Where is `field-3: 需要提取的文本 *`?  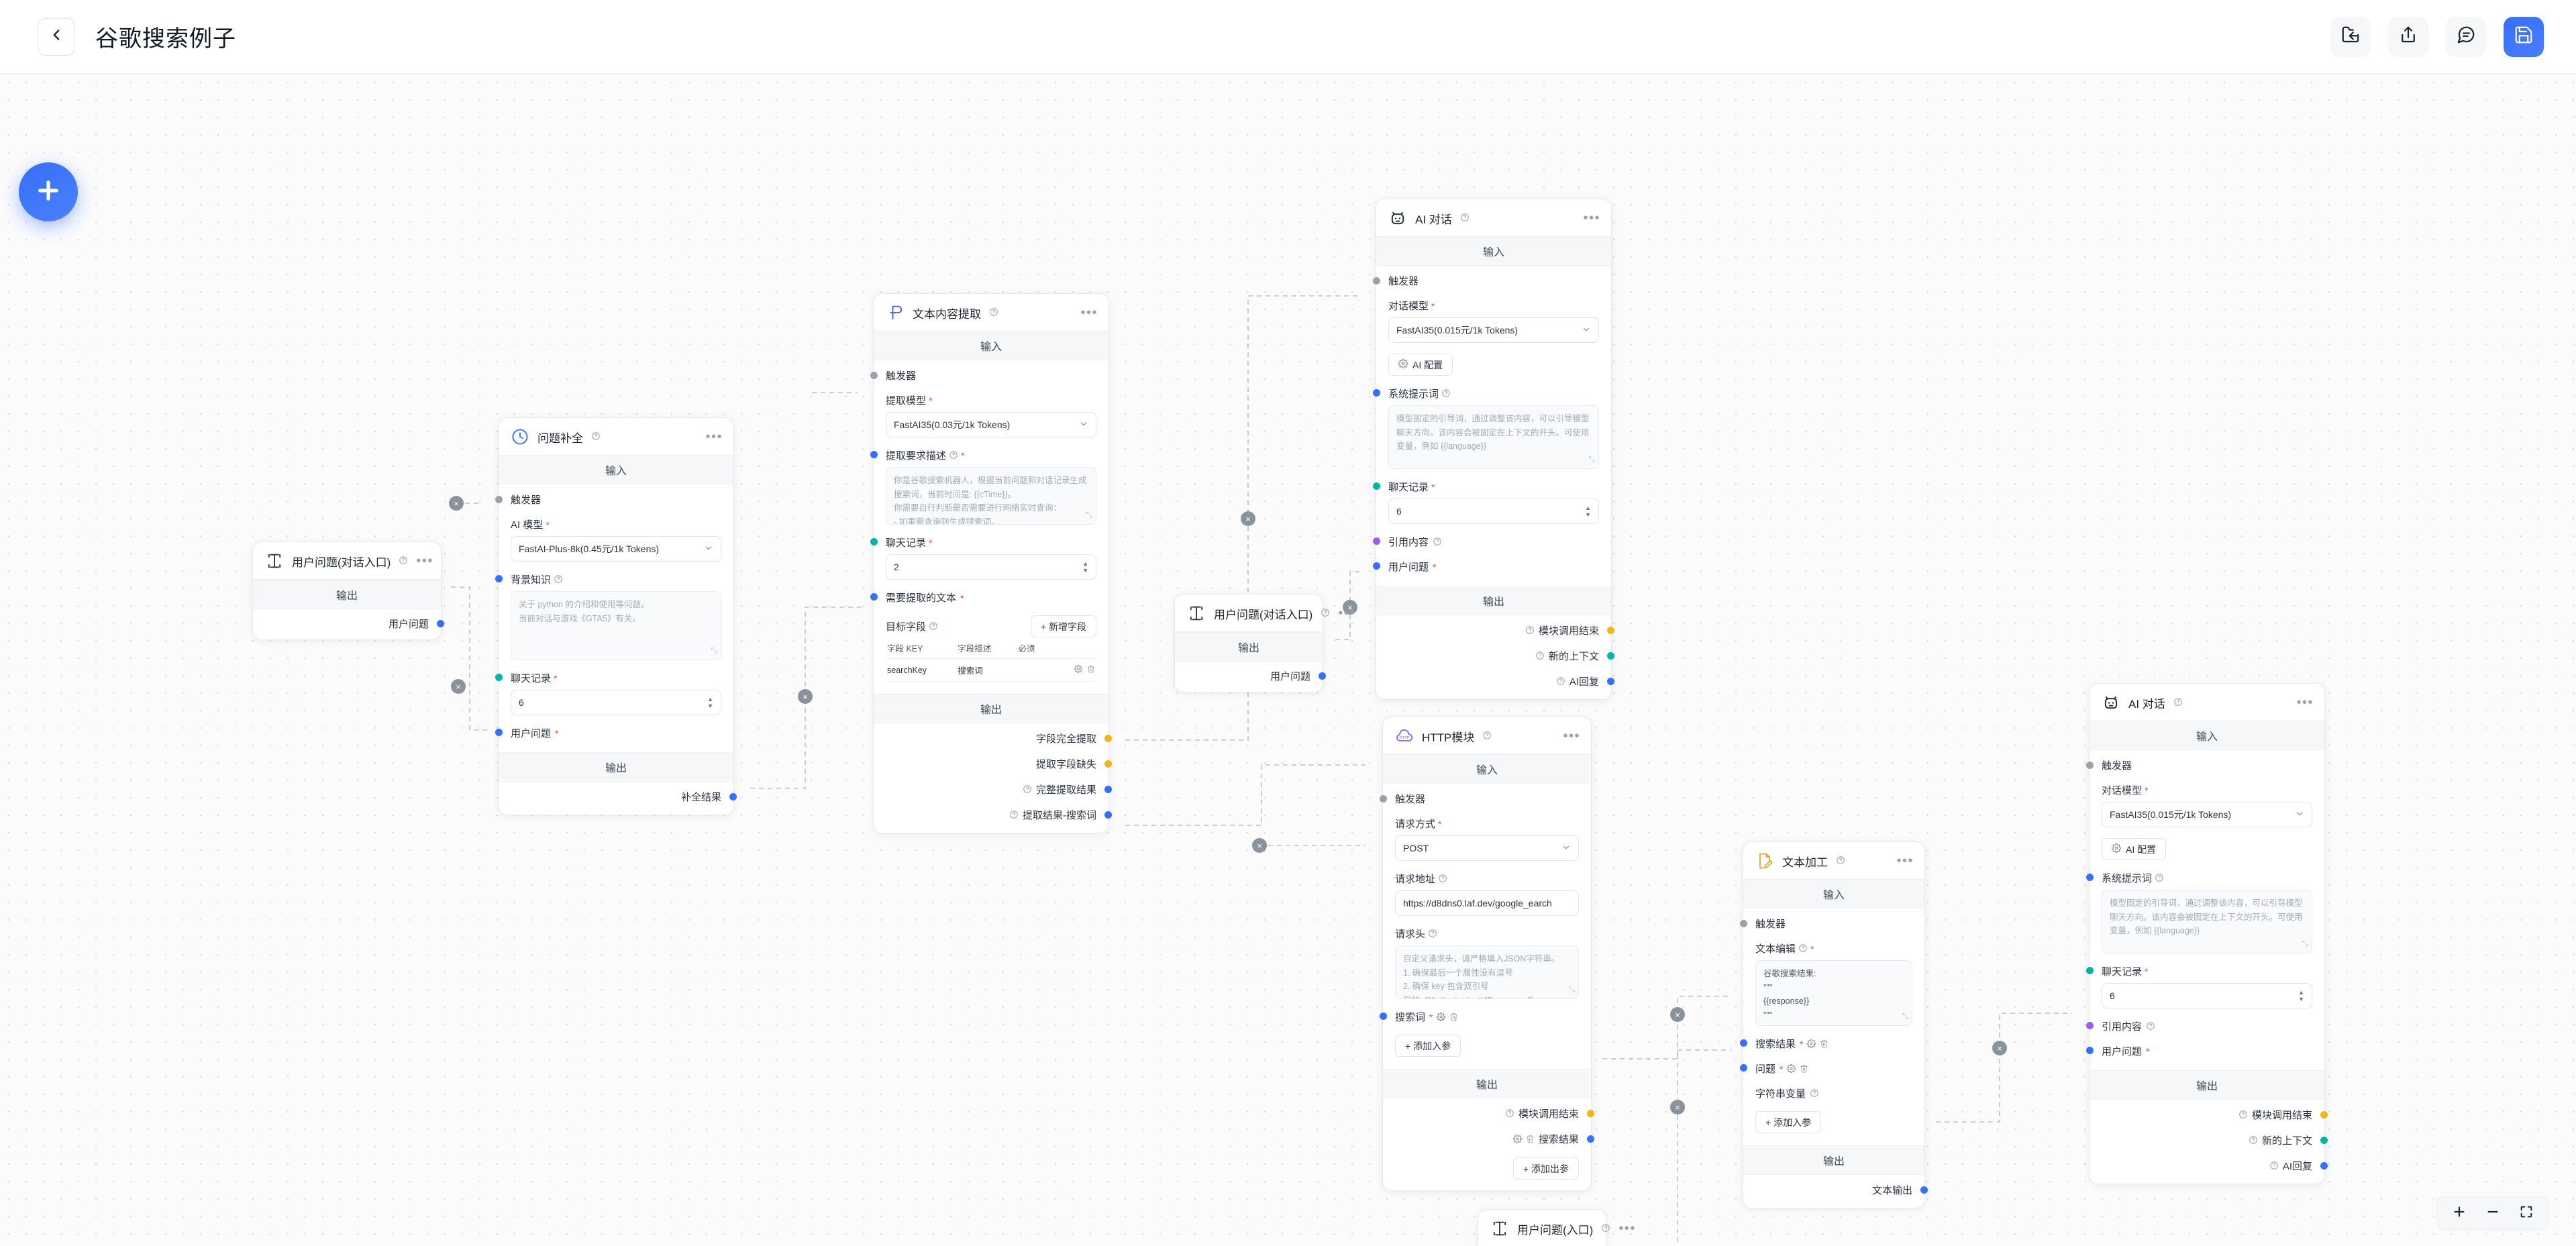 field-3: 需要提取的文本 * is located at coordinates (983, 597).